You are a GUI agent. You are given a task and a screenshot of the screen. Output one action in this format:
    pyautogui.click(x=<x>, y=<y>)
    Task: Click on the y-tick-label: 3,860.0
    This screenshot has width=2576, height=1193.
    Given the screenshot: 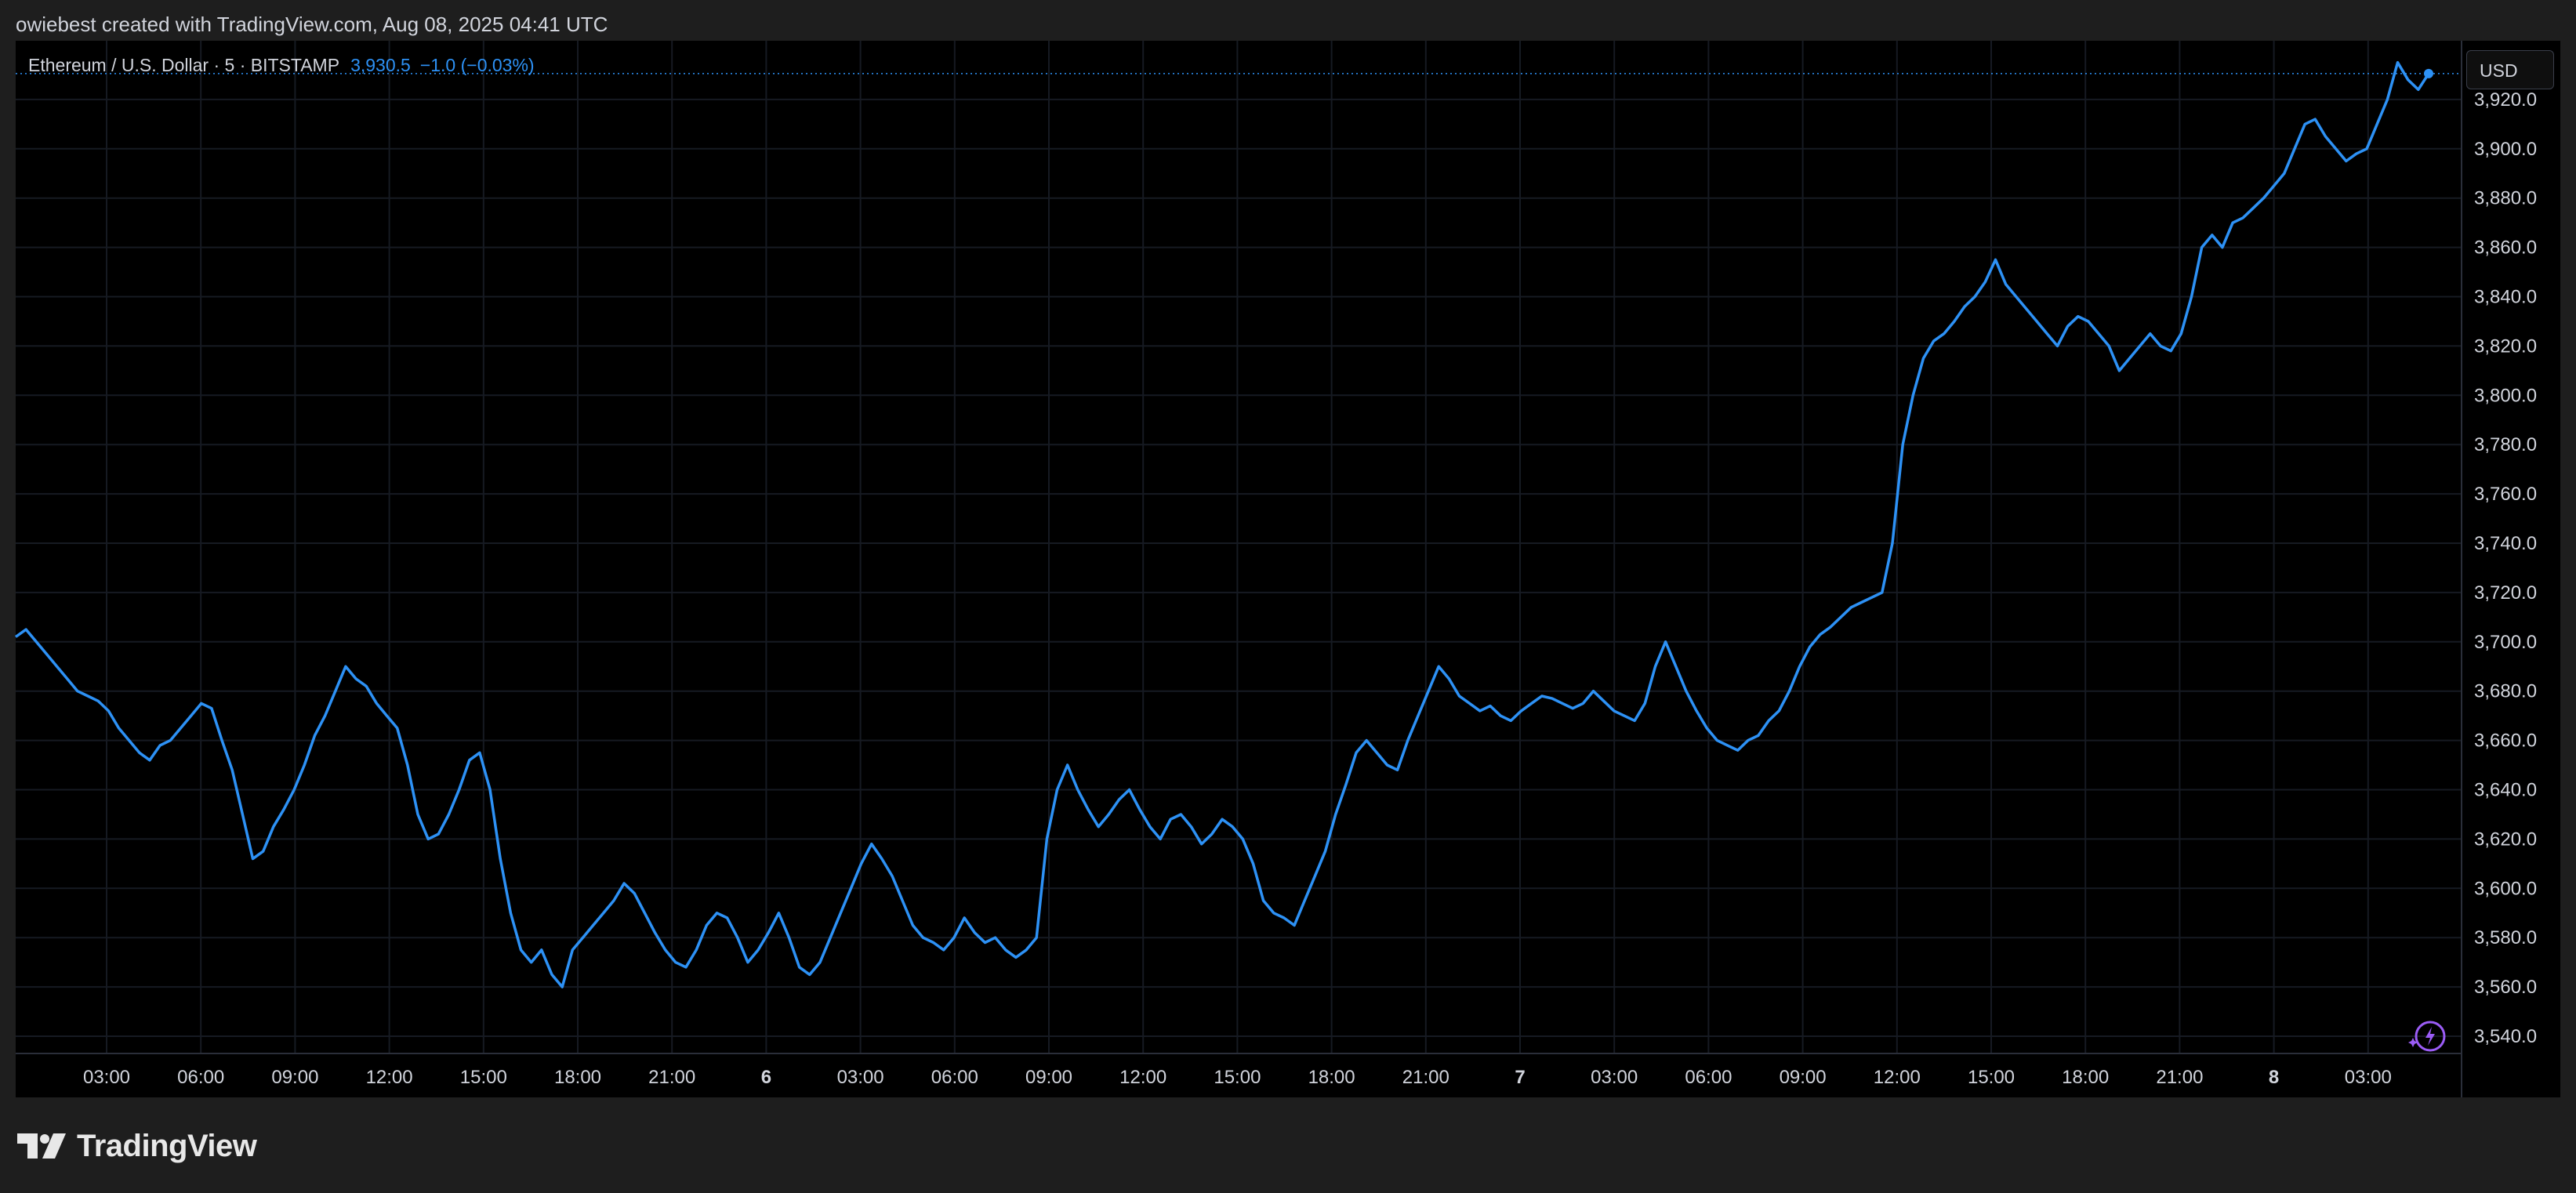 What is the action you would take?
    pyautogui.click(x=2506, y=248)
    